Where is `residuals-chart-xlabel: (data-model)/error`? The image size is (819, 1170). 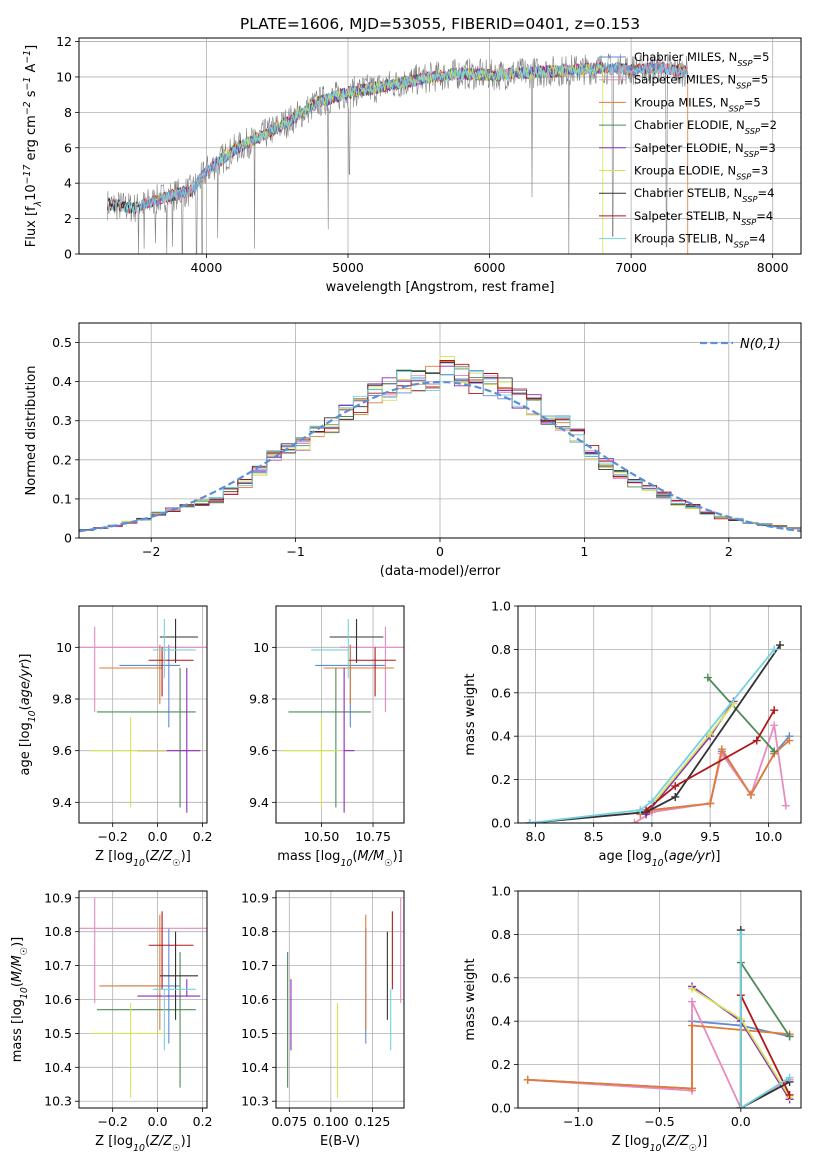
residuals-chart-xlabel: (data-model)/error is located at coordinates (440, 571).